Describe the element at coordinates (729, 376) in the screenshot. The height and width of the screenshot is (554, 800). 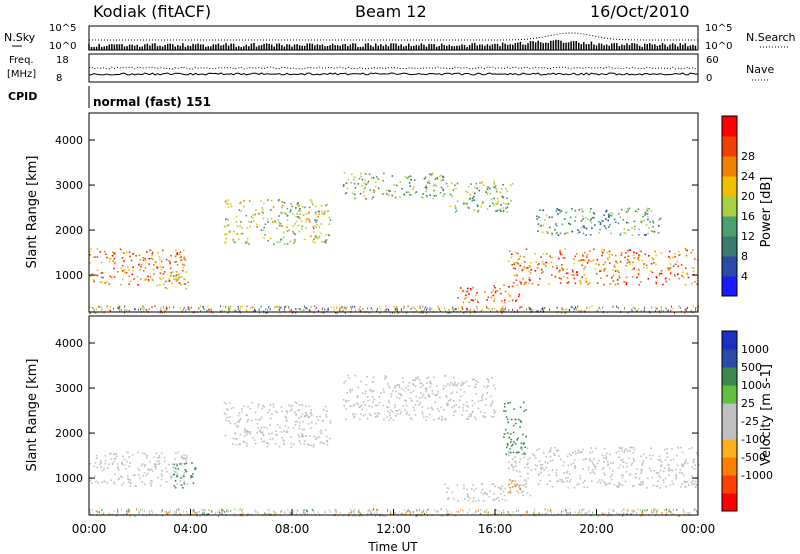
I see `colorbar-segment` at that location.